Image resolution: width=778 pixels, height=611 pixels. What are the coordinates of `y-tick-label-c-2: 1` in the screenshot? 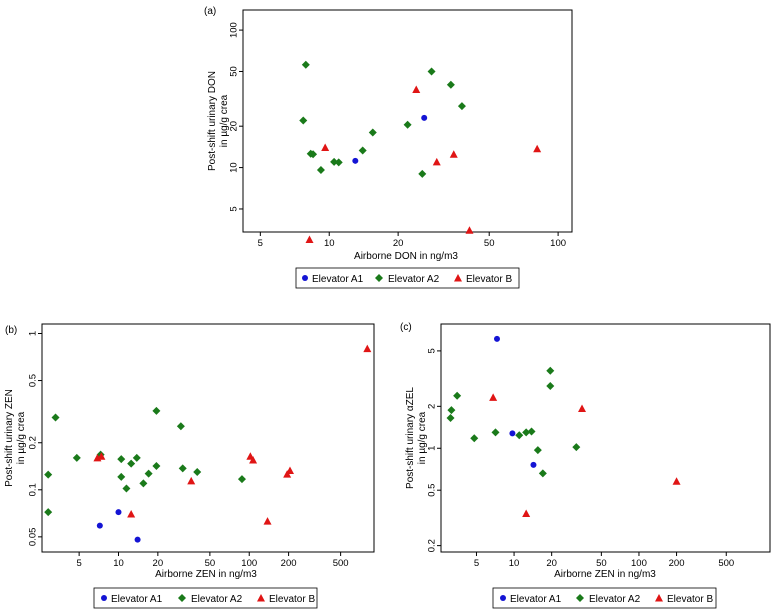 It's located at (432, 448).